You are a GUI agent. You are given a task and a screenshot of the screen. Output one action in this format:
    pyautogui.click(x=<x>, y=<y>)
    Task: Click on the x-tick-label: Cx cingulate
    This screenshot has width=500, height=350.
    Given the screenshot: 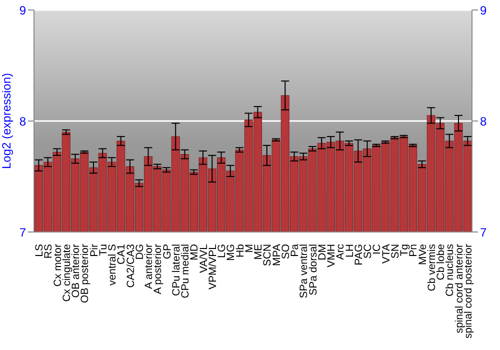 What is the action you would take?
    pyautogui.click(x=66, y=273)
    